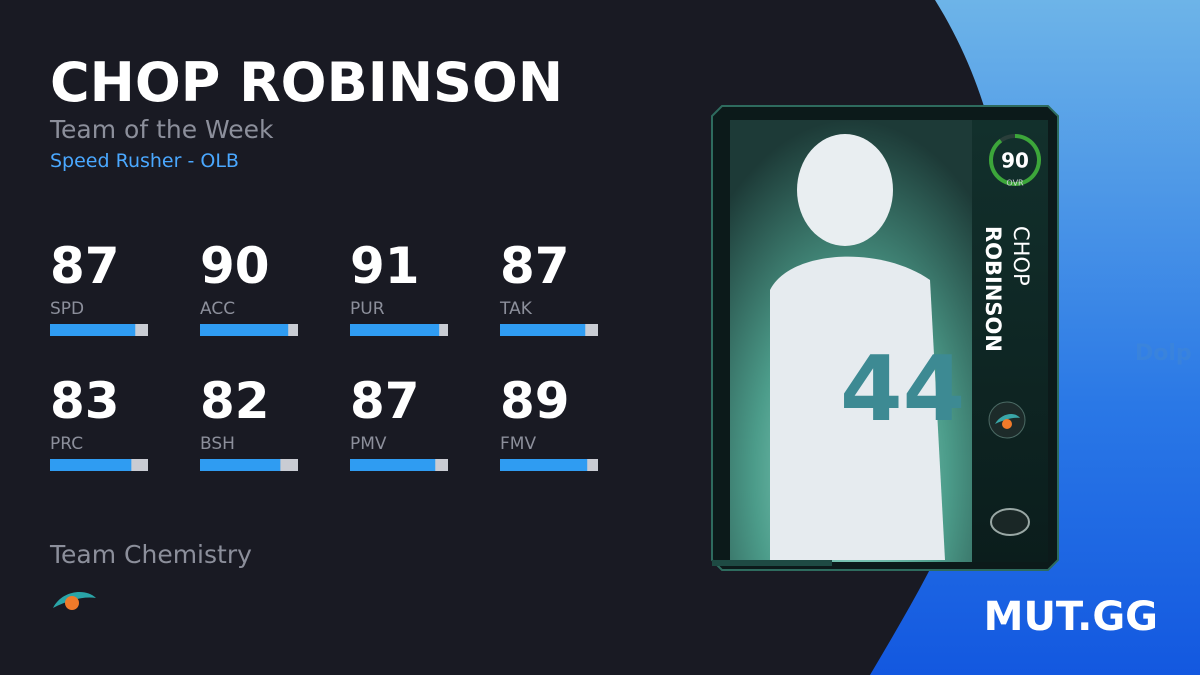 This screenshot has height=675, width=1200. Describe the element at coordinates (367, 309) in the screenshot. I see `stat-label: PUR` at that location.